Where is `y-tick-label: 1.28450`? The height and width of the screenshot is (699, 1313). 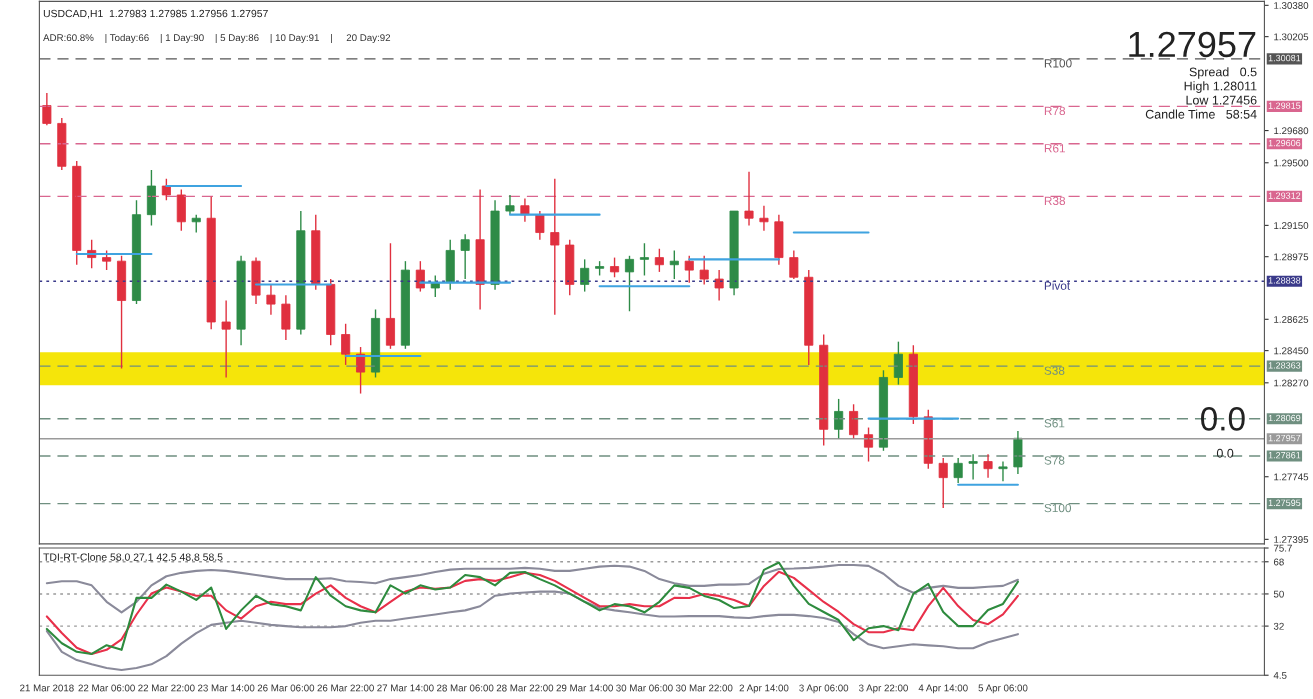 y-tick-label: 1.28450 is located at coordinates (1291, 351).